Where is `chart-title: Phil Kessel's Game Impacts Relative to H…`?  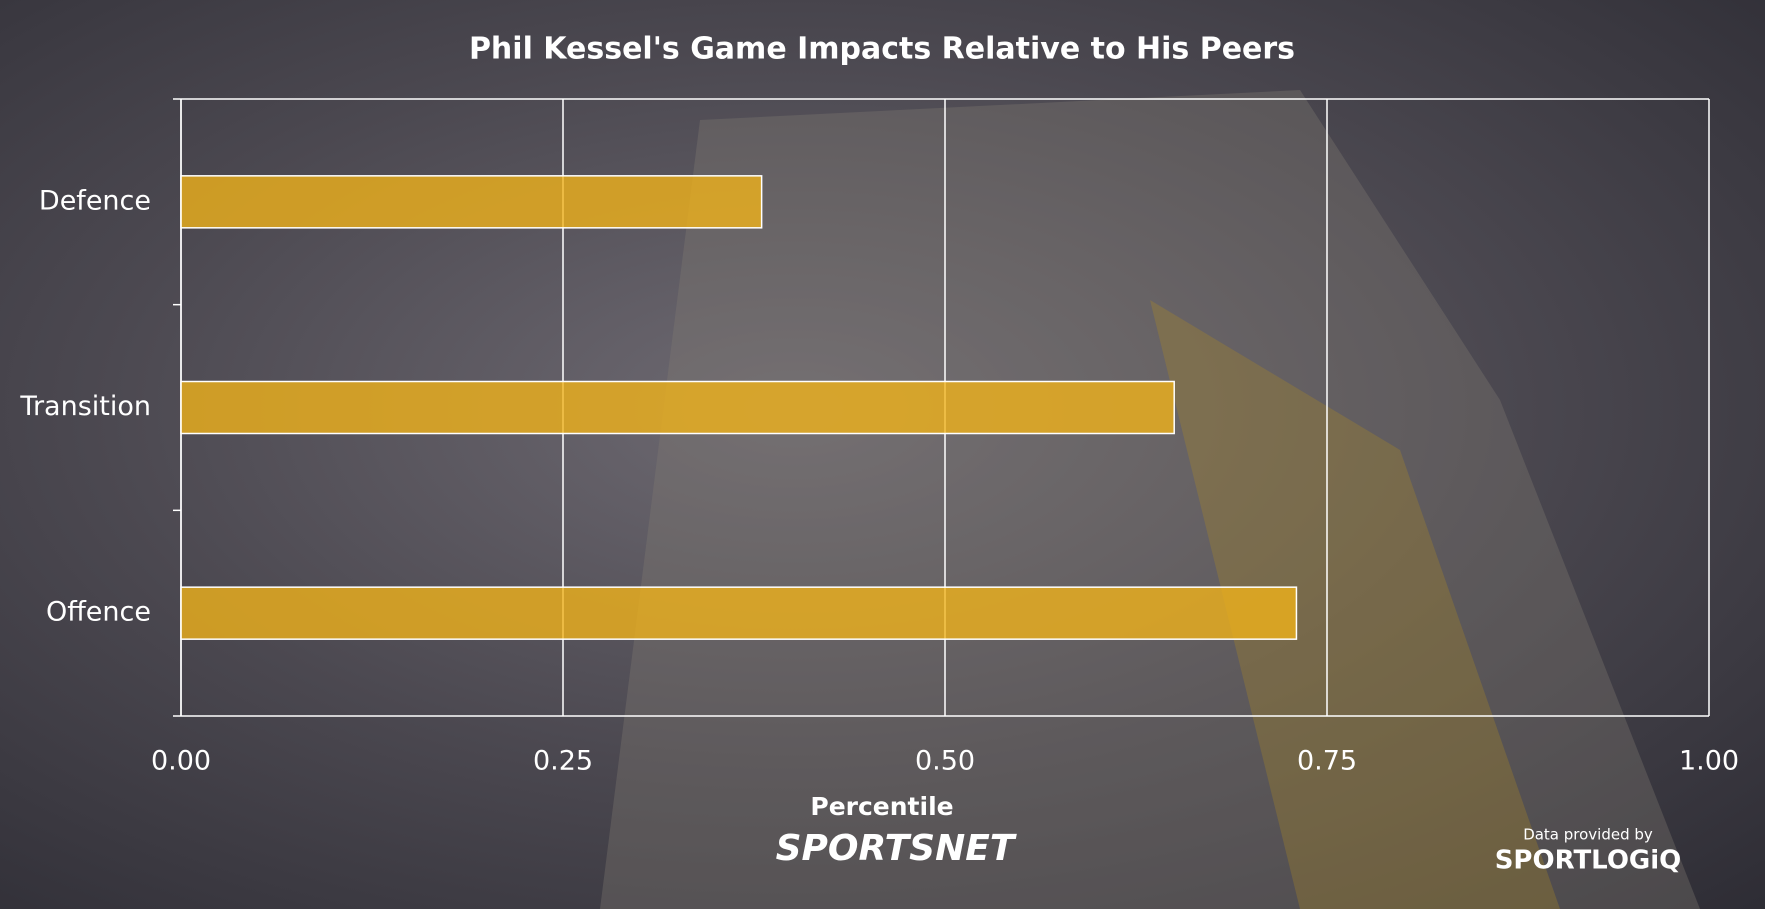 chart-title: Phil Kessel's Game Impacts Relative to H… is located at coordinates (882, 49).